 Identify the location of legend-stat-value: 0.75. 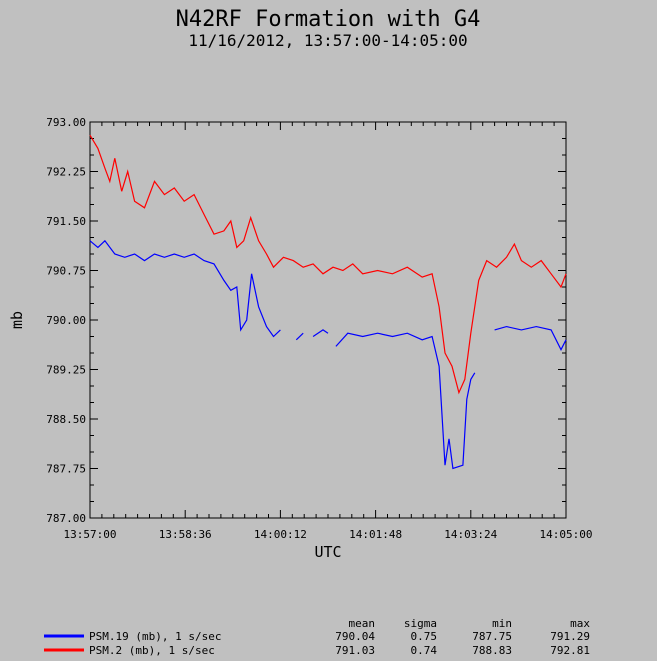
(424, 636).